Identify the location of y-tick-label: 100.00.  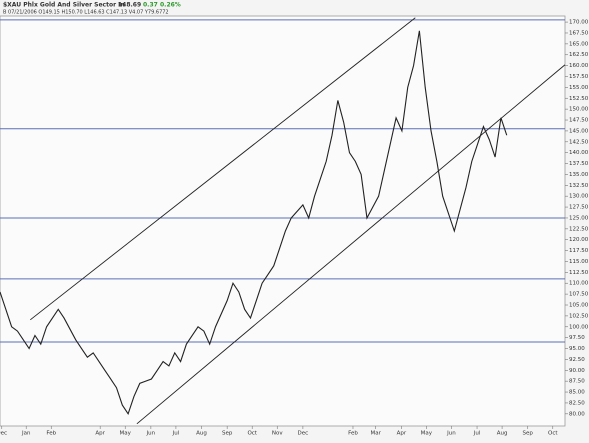
(579, 327).